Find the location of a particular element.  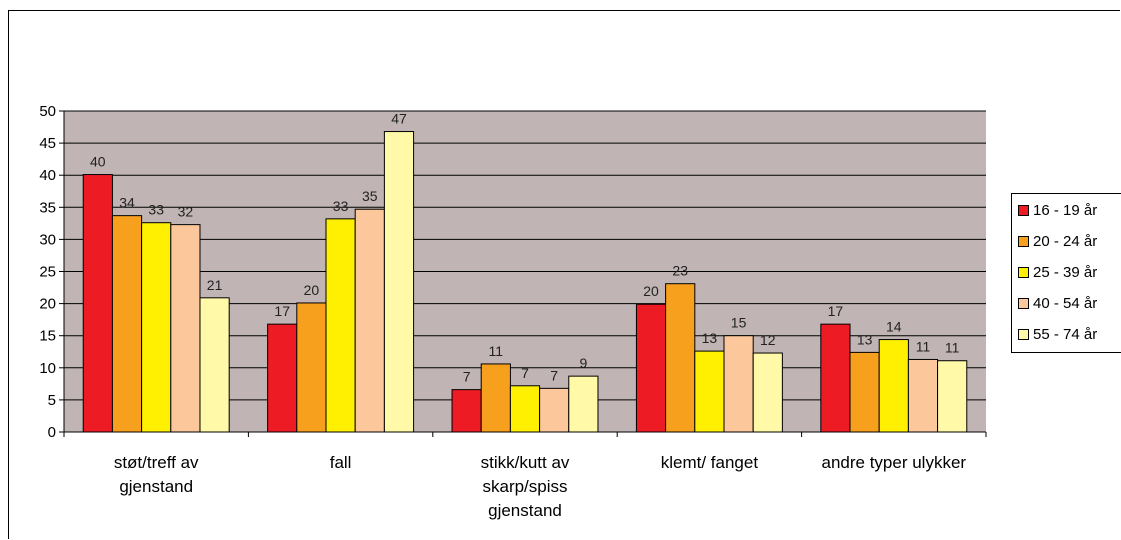

y-tick-label: 25 is located at coordinates (47, 272).